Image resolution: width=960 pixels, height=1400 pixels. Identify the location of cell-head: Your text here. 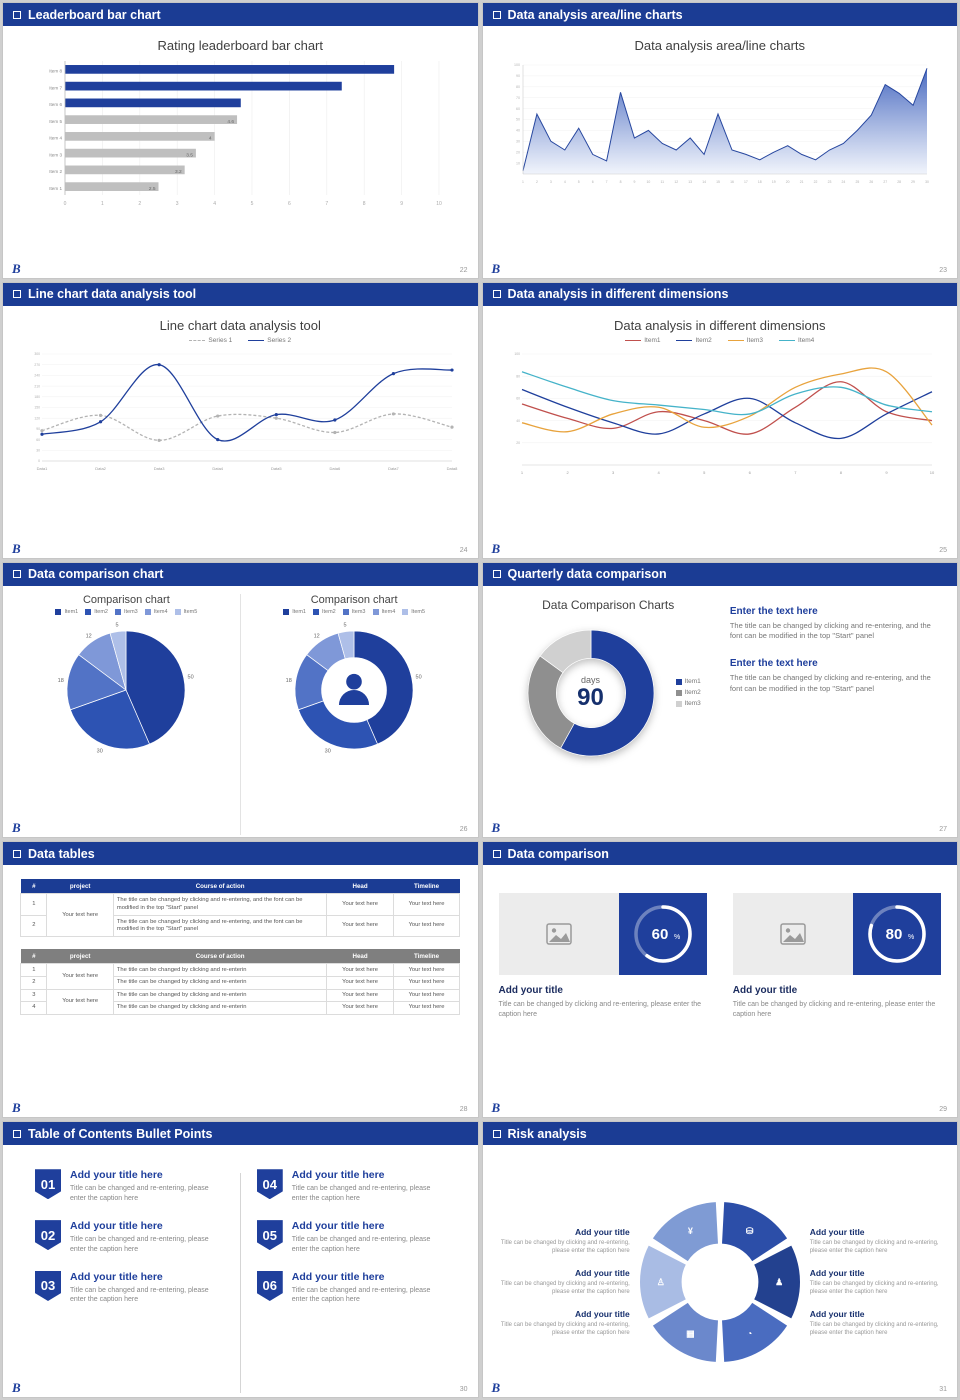
(360, 926).